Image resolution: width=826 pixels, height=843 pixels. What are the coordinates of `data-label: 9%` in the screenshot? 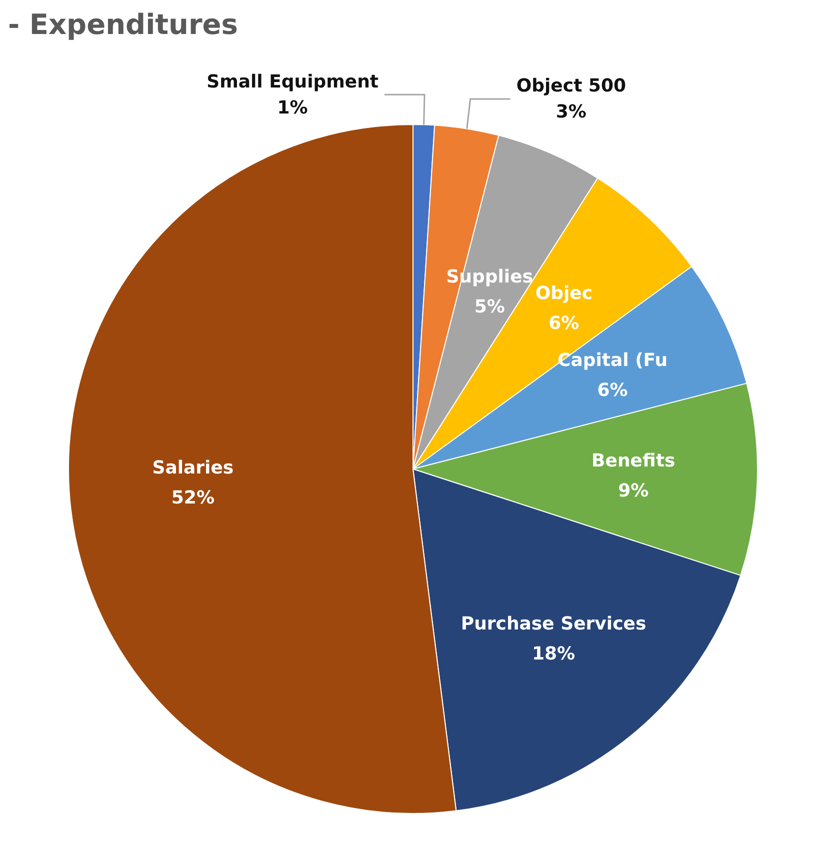 It's located at (633, 491).